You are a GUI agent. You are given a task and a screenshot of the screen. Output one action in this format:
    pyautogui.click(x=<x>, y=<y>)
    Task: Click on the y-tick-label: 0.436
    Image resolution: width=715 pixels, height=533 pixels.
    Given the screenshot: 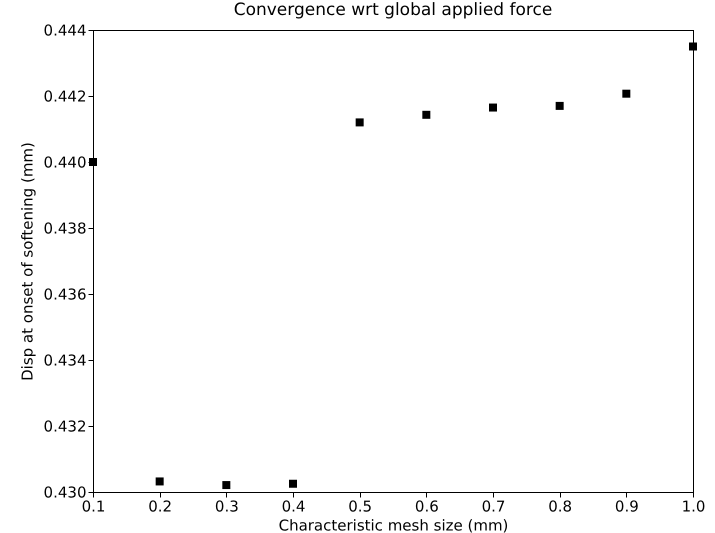 What is the action you would take?
    pyautogui.click(x=65, y=295)
    